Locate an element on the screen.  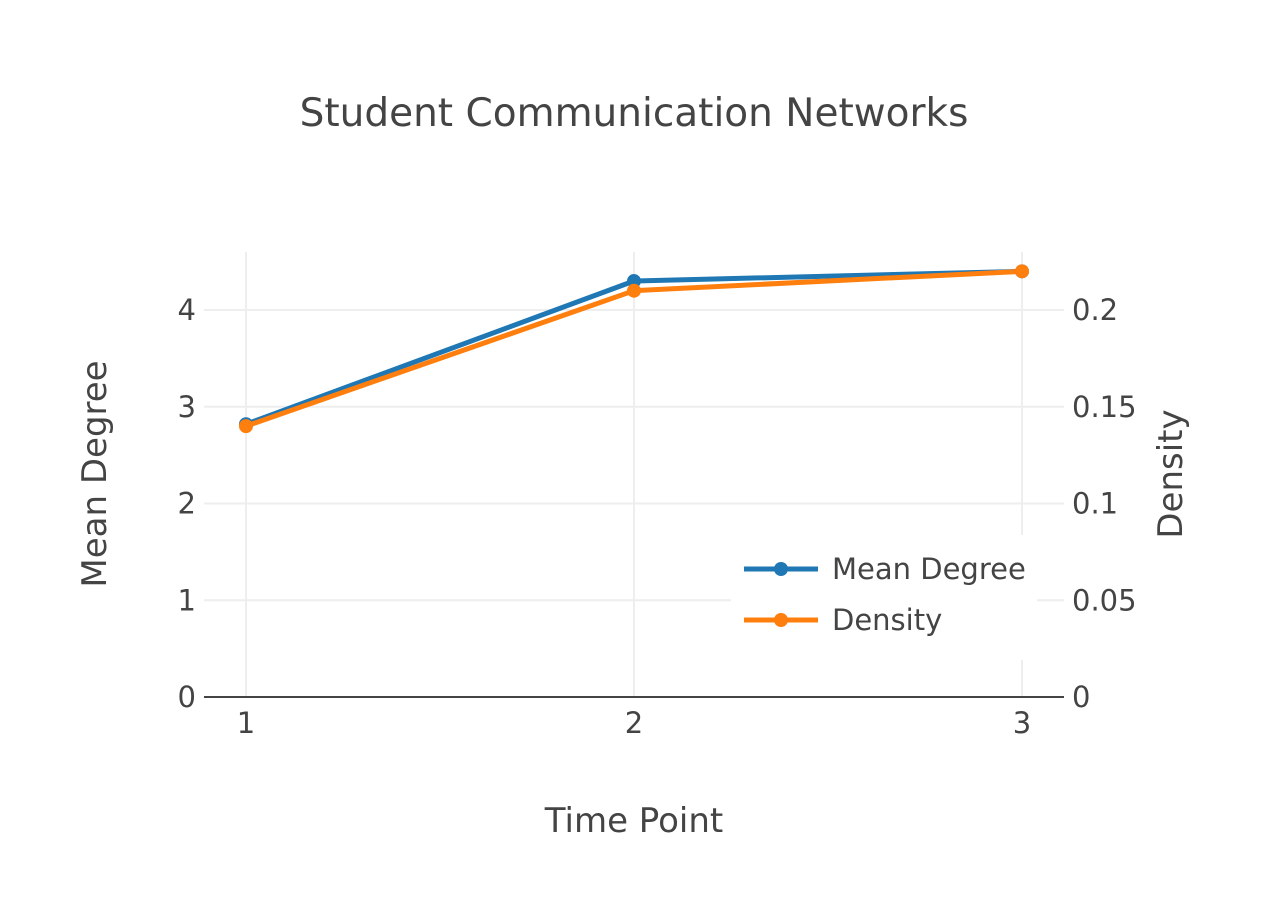
legend-background is located at coordinates (884, 597).